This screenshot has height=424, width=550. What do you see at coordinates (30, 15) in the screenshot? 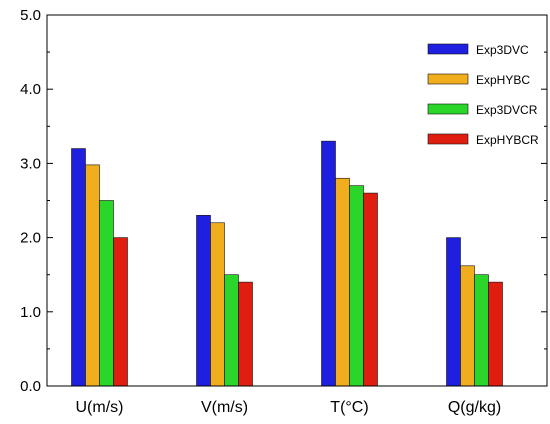
I see `y-tick-label: 5.0` at bounding box center [30, 15].